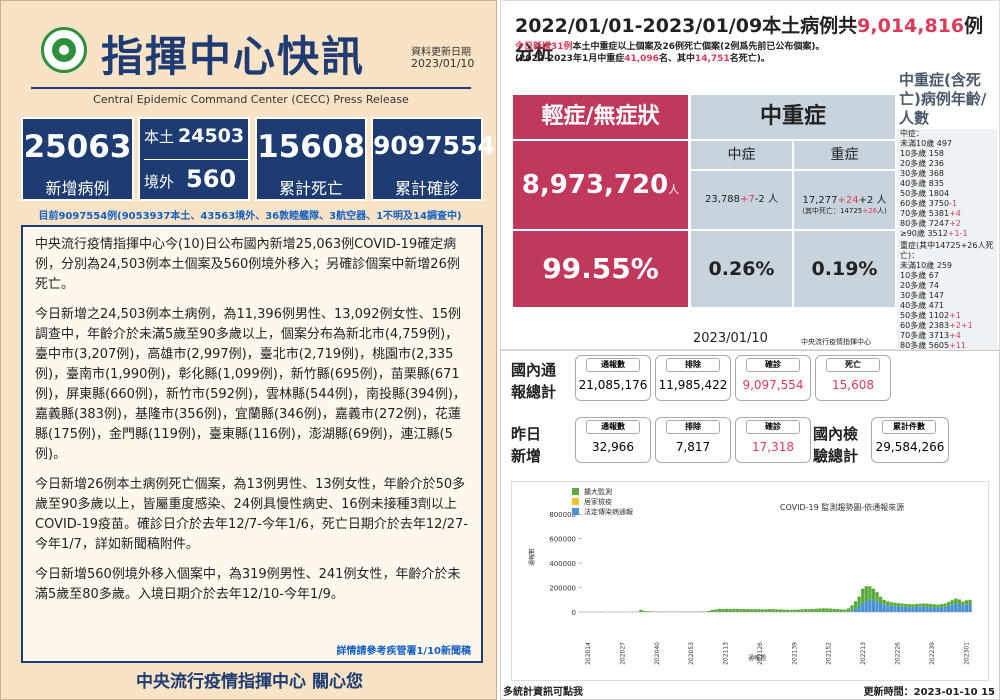  I want to click on pill-header: 通報數, so click(613, 427).